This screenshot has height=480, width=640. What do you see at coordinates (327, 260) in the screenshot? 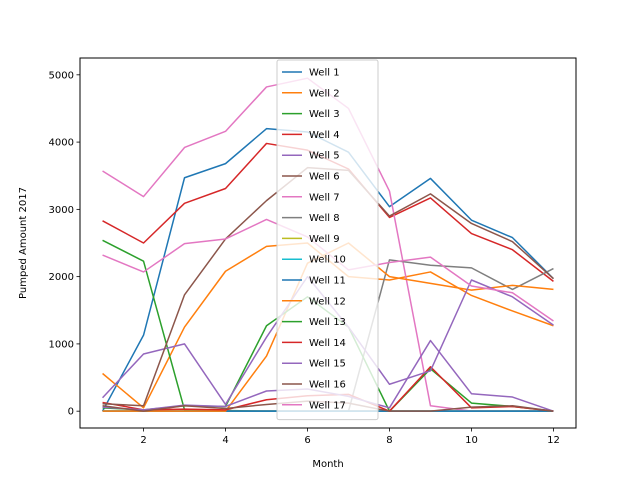
I see `legend-label: Well 10` at bounding box center [327, 260].